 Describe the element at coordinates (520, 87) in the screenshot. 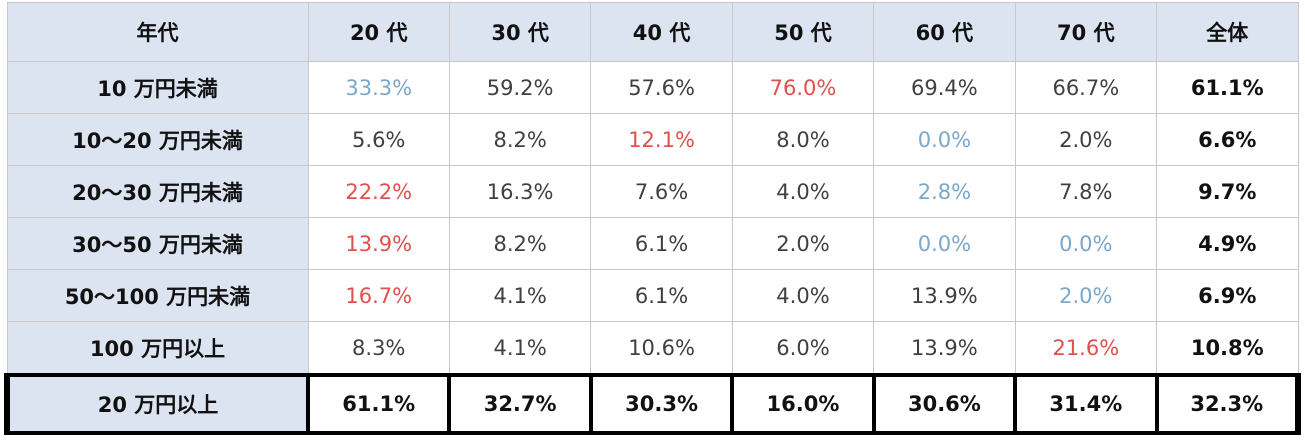

I see `cell: 59.2%` at that location.